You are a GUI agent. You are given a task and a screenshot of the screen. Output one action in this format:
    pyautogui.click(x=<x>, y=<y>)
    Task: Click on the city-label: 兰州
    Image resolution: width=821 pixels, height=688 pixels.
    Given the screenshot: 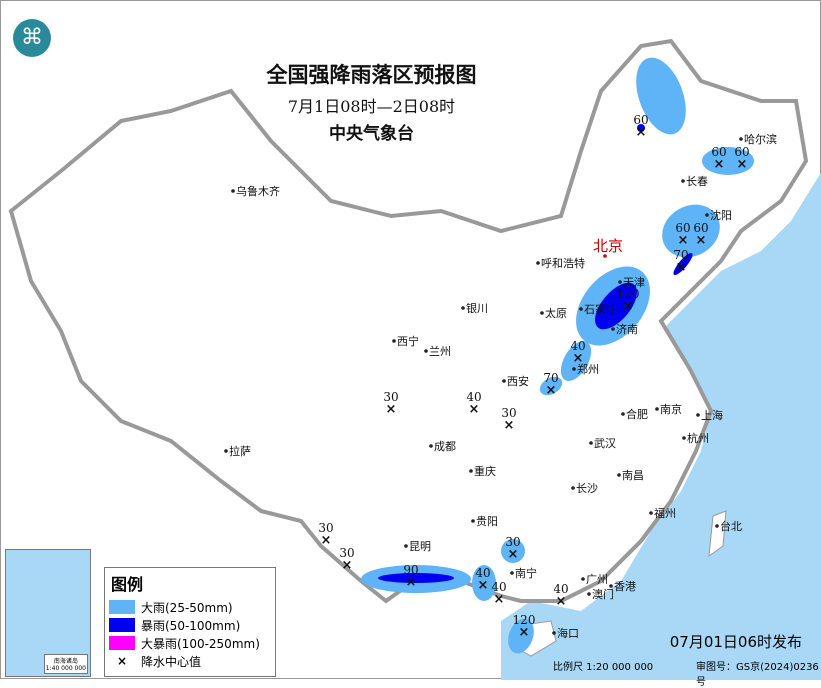 What is the action you would take?
    pyautogui.click(x=440, y=351)
    